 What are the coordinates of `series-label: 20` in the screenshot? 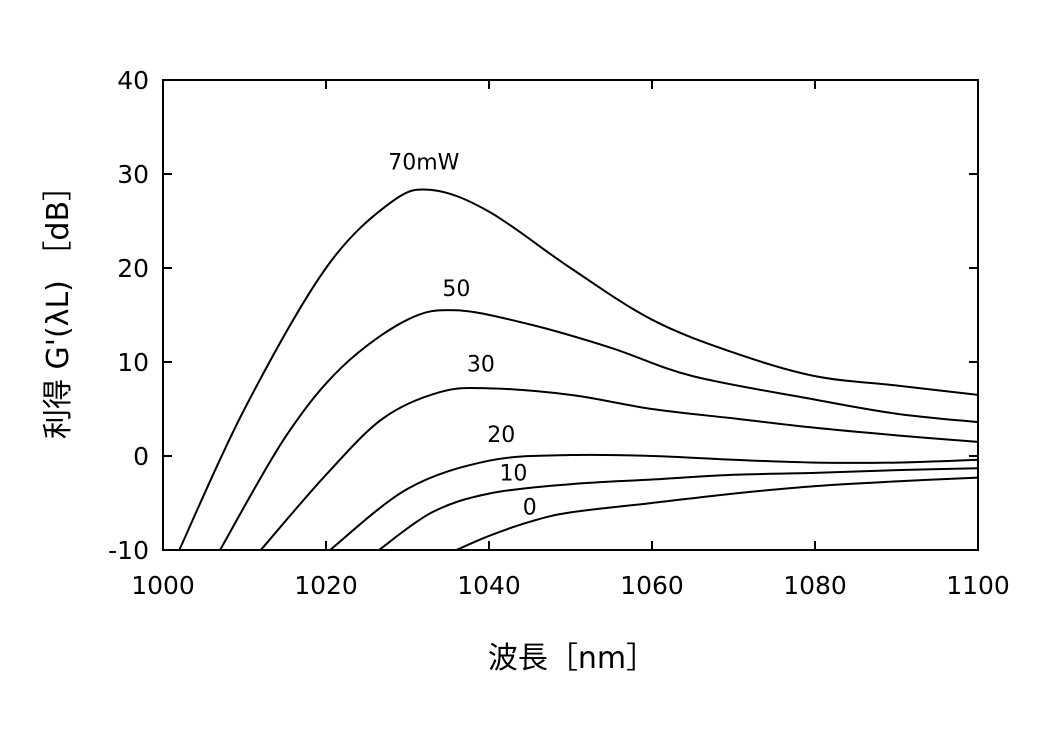 It's located at (501, 435).